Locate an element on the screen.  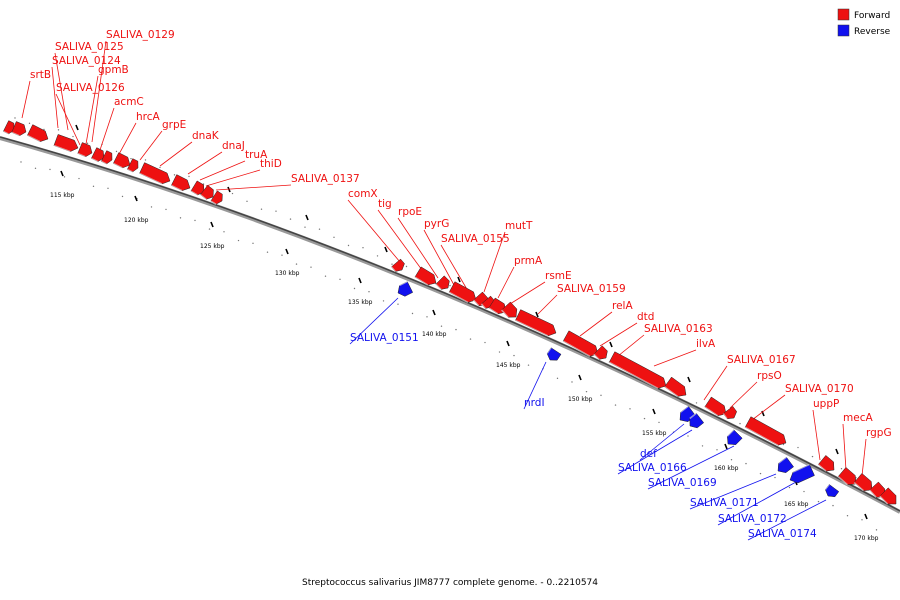
gene-label: pyrG is located at coordinates (436, 224).